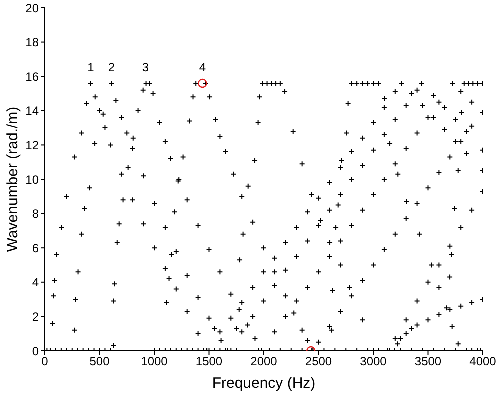  What do you see at coordinates (13, 179) in the screenshot?
I see `y-axis-title: Wavenumber (rad./m)` at bounding box center [13, 179].